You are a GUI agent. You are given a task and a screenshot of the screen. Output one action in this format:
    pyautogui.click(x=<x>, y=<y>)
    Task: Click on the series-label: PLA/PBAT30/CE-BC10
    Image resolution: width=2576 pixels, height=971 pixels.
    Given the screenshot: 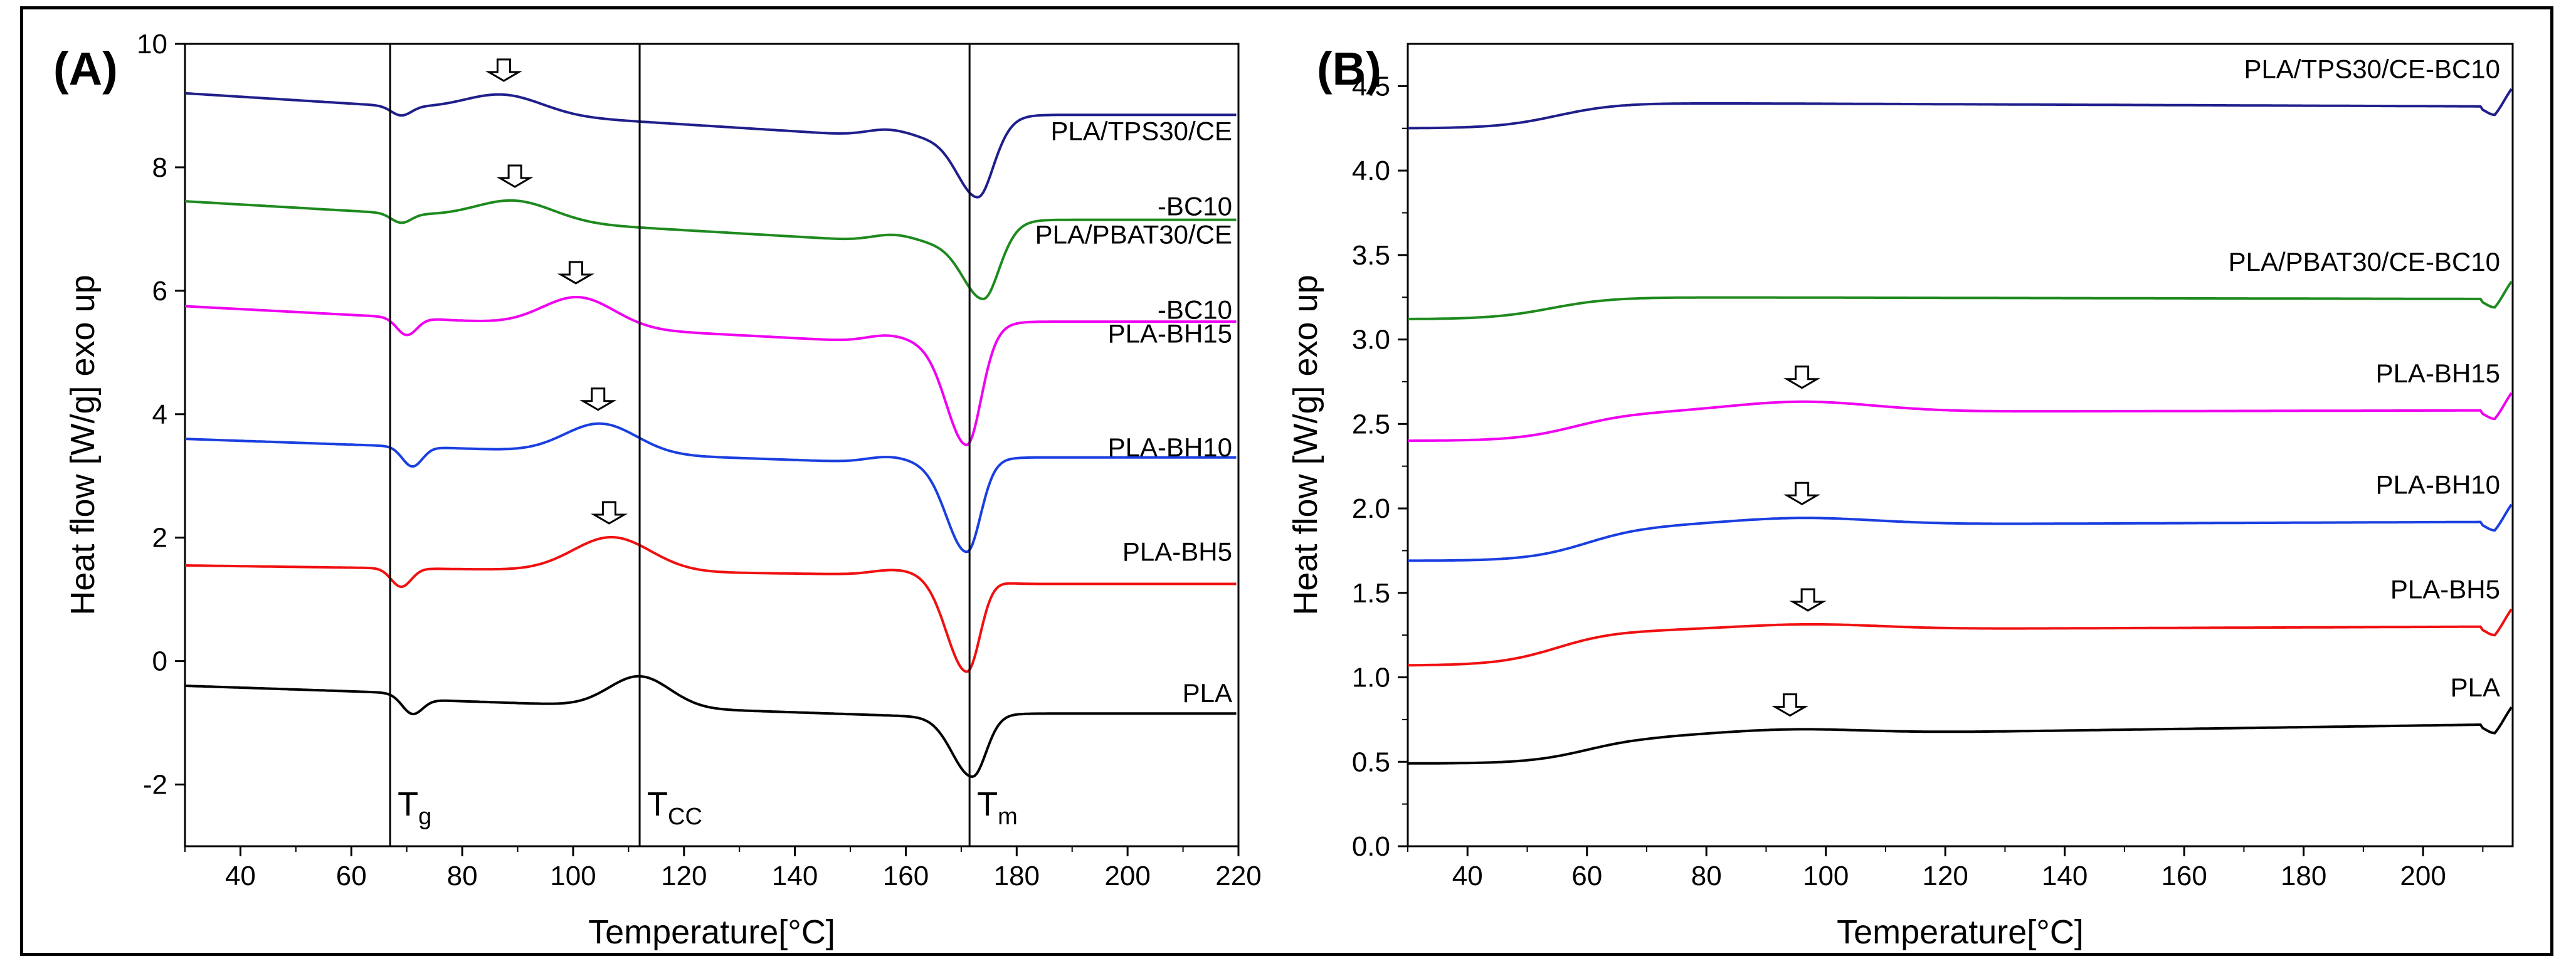 What is the action you would take?
    pyautogui.click(x=2364, y=261)
    